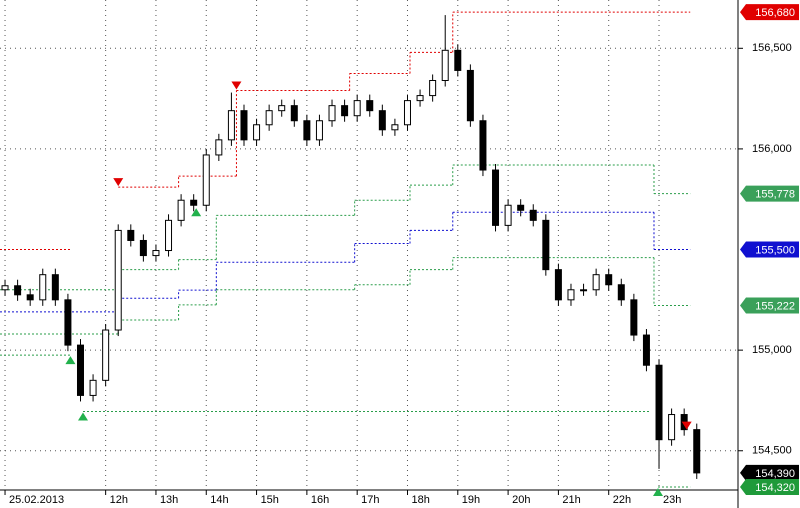 The width and height of the screenshot is (800, 508). Describe the element at coordinates (320, 500) in the screenshot. I see `x-tick-label: 16h` at that location.